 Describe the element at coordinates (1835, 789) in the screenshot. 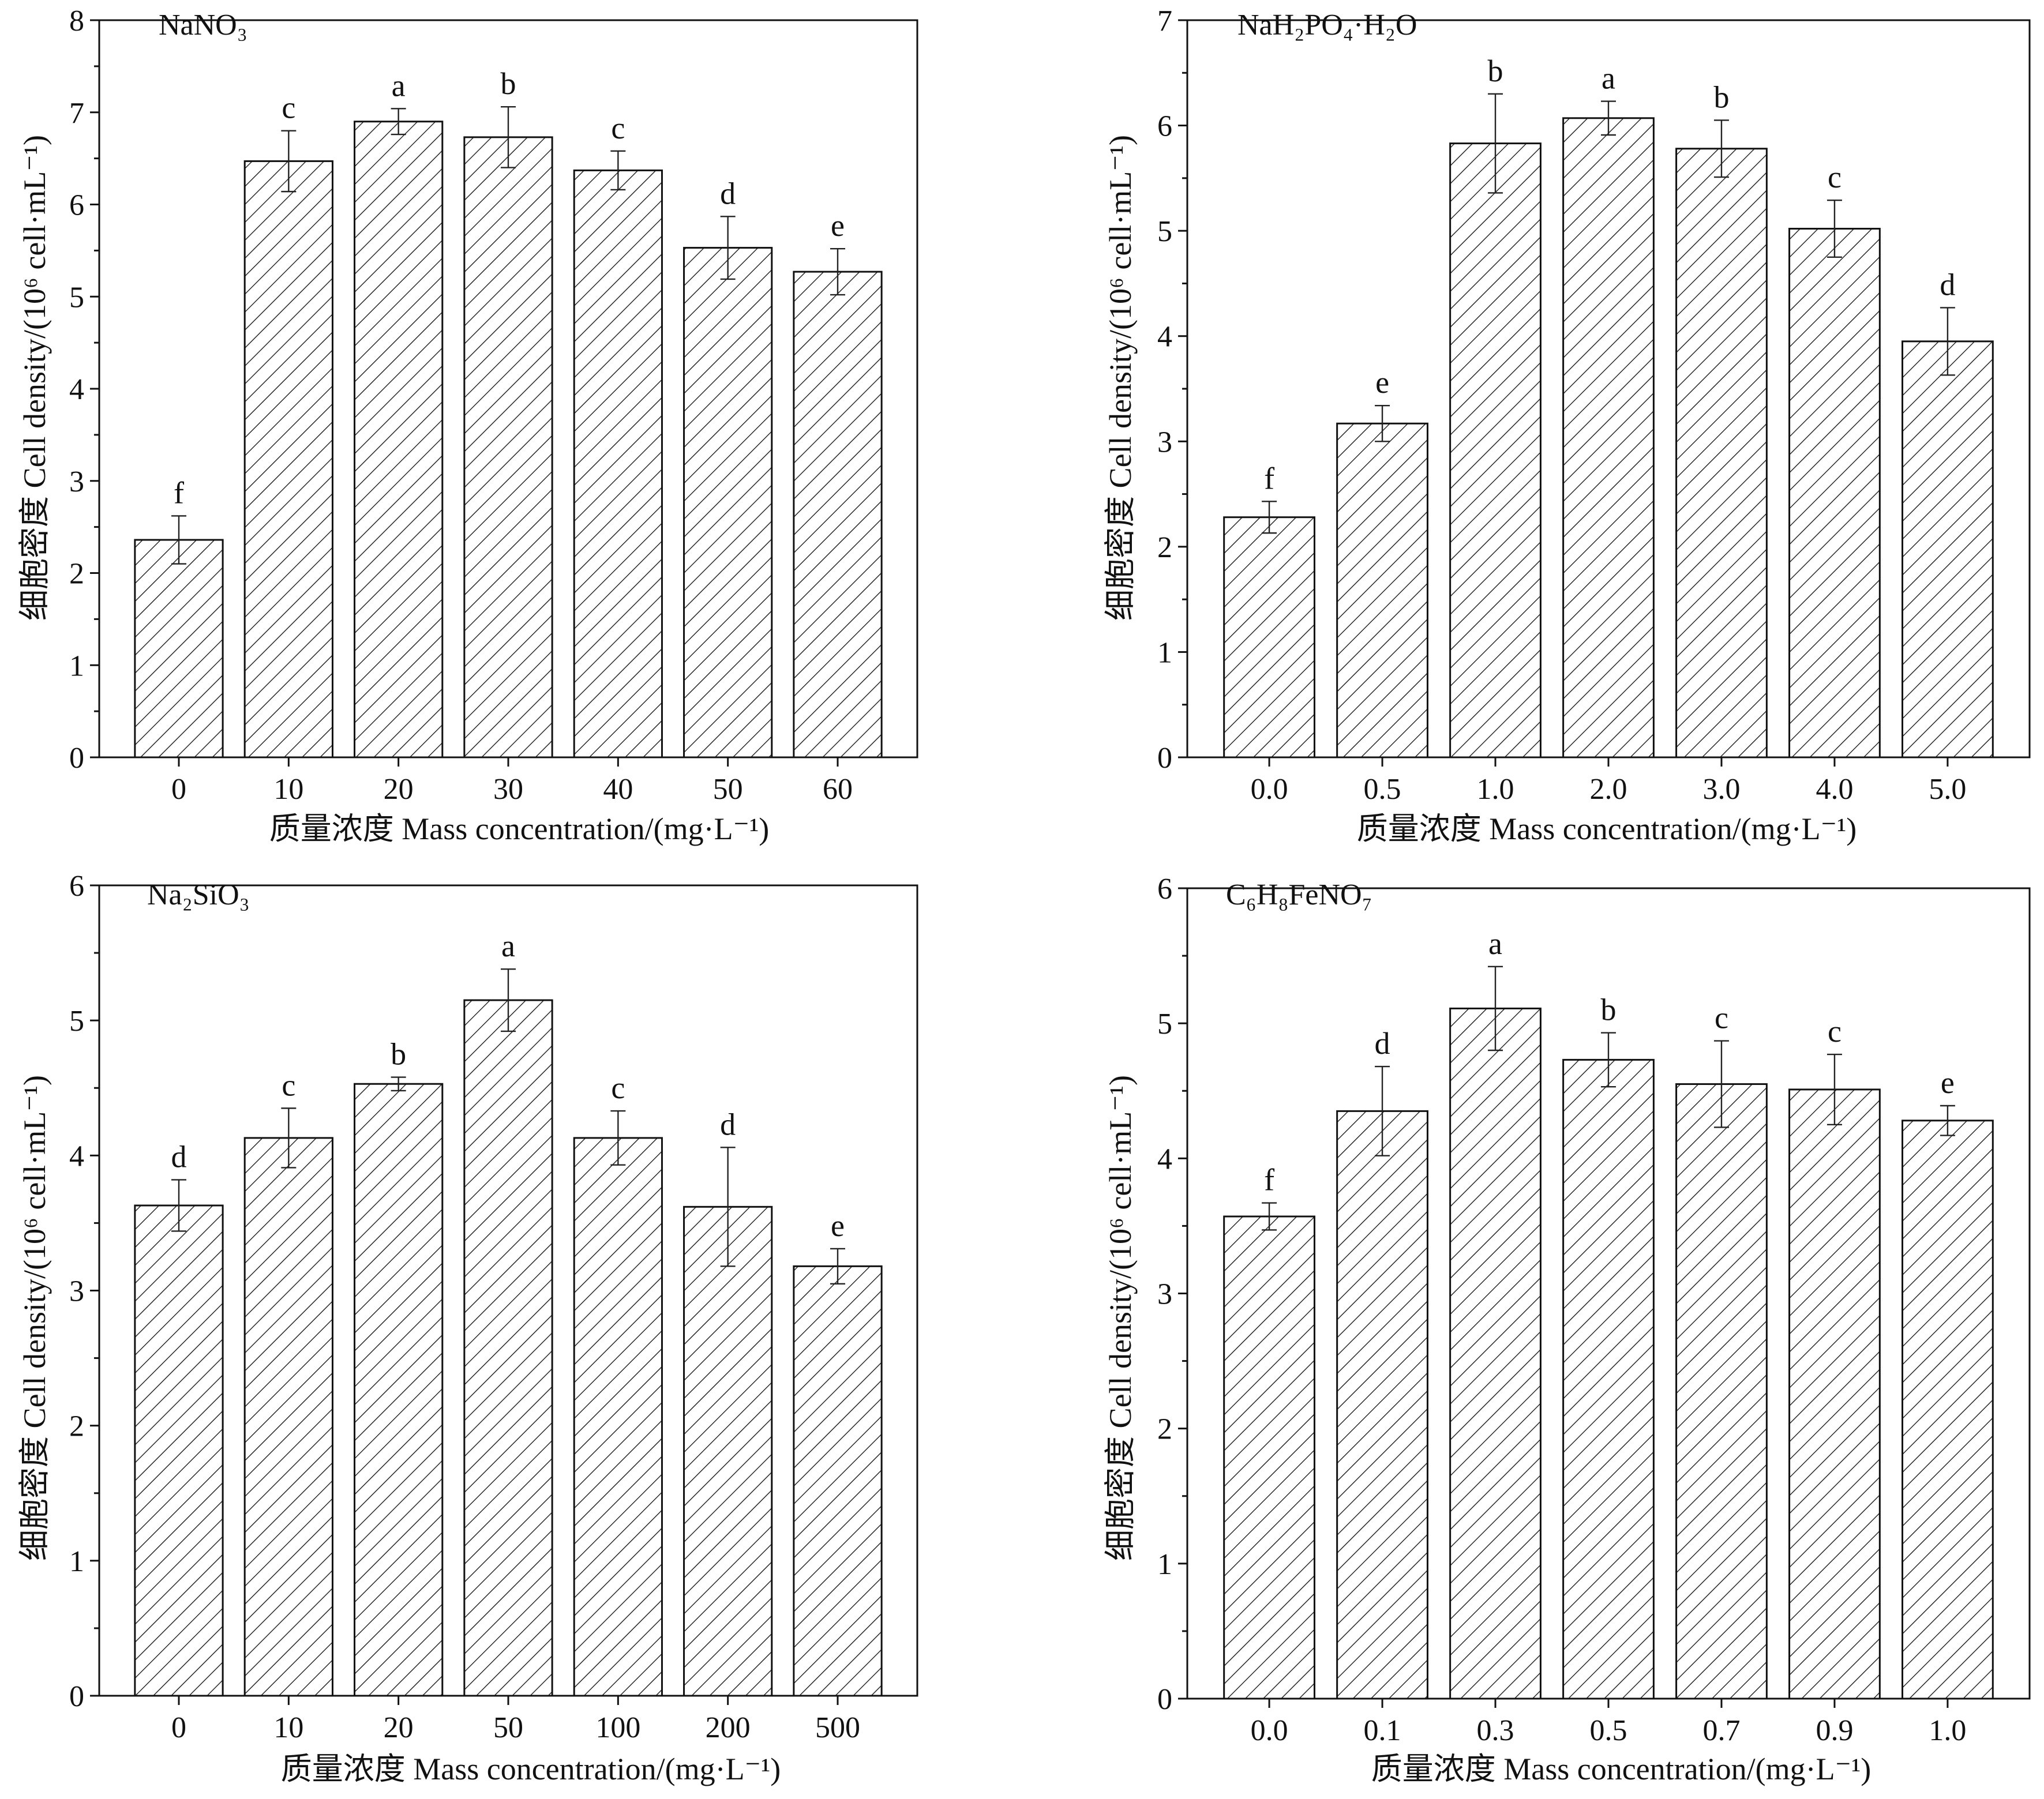

I see `x-tick-label: 4.0` at that location.